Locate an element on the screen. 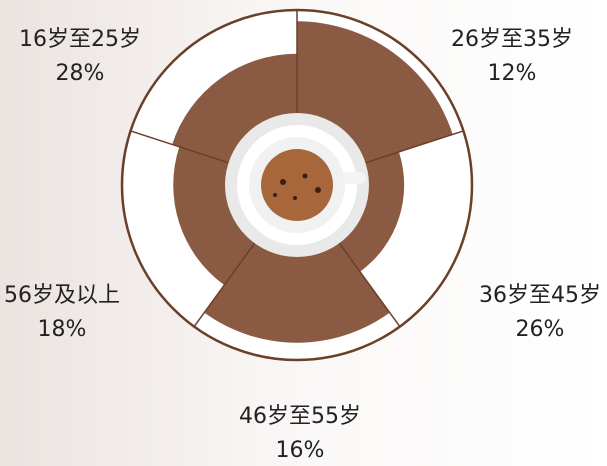  sector is located at coordinates (297, 264).